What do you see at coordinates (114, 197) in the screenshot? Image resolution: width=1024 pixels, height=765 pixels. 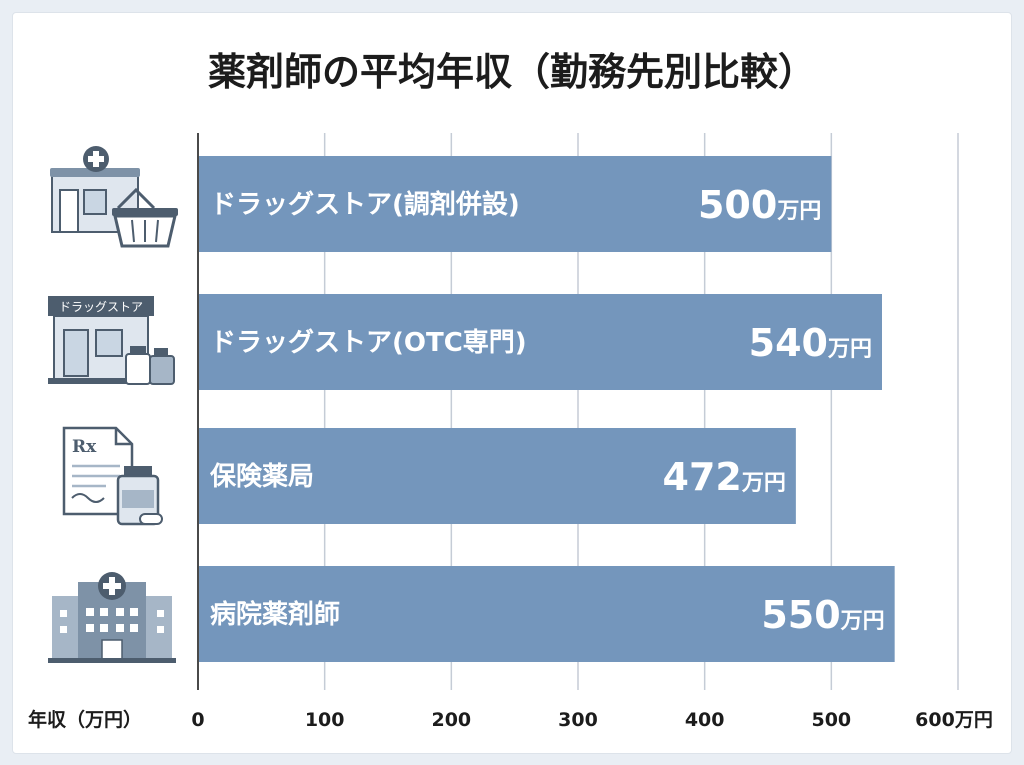 I see `drugstore-basket-icon` at bounding box center [114, 197].